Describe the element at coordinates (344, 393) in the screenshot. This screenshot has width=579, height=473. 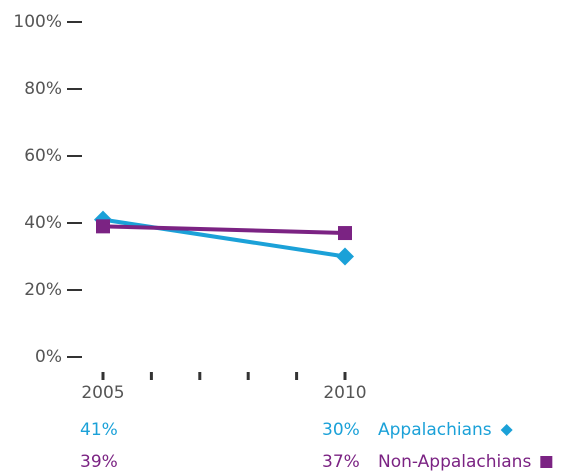
I see `x-tick-label: 2010` at that location.